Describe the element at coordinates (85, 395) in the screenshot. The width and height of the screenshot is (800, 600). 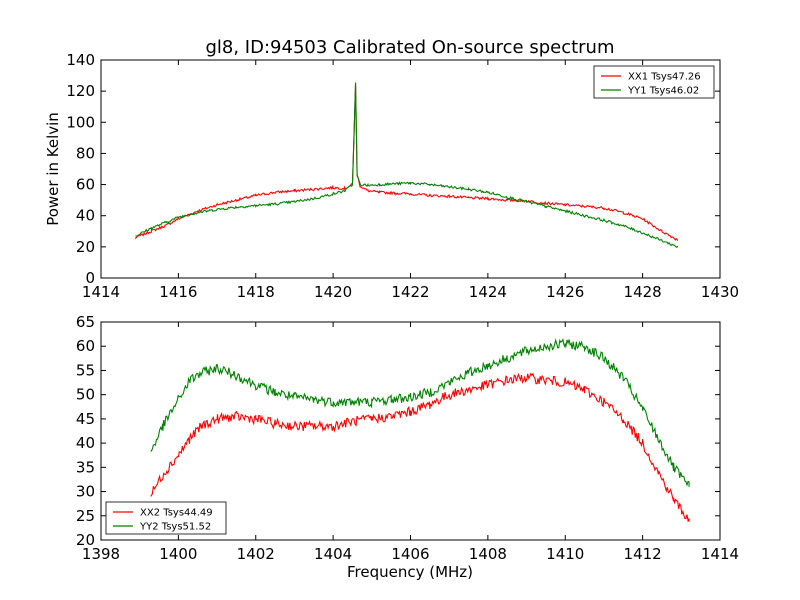
I see `bottom-y-tick-label: 50` at that location.